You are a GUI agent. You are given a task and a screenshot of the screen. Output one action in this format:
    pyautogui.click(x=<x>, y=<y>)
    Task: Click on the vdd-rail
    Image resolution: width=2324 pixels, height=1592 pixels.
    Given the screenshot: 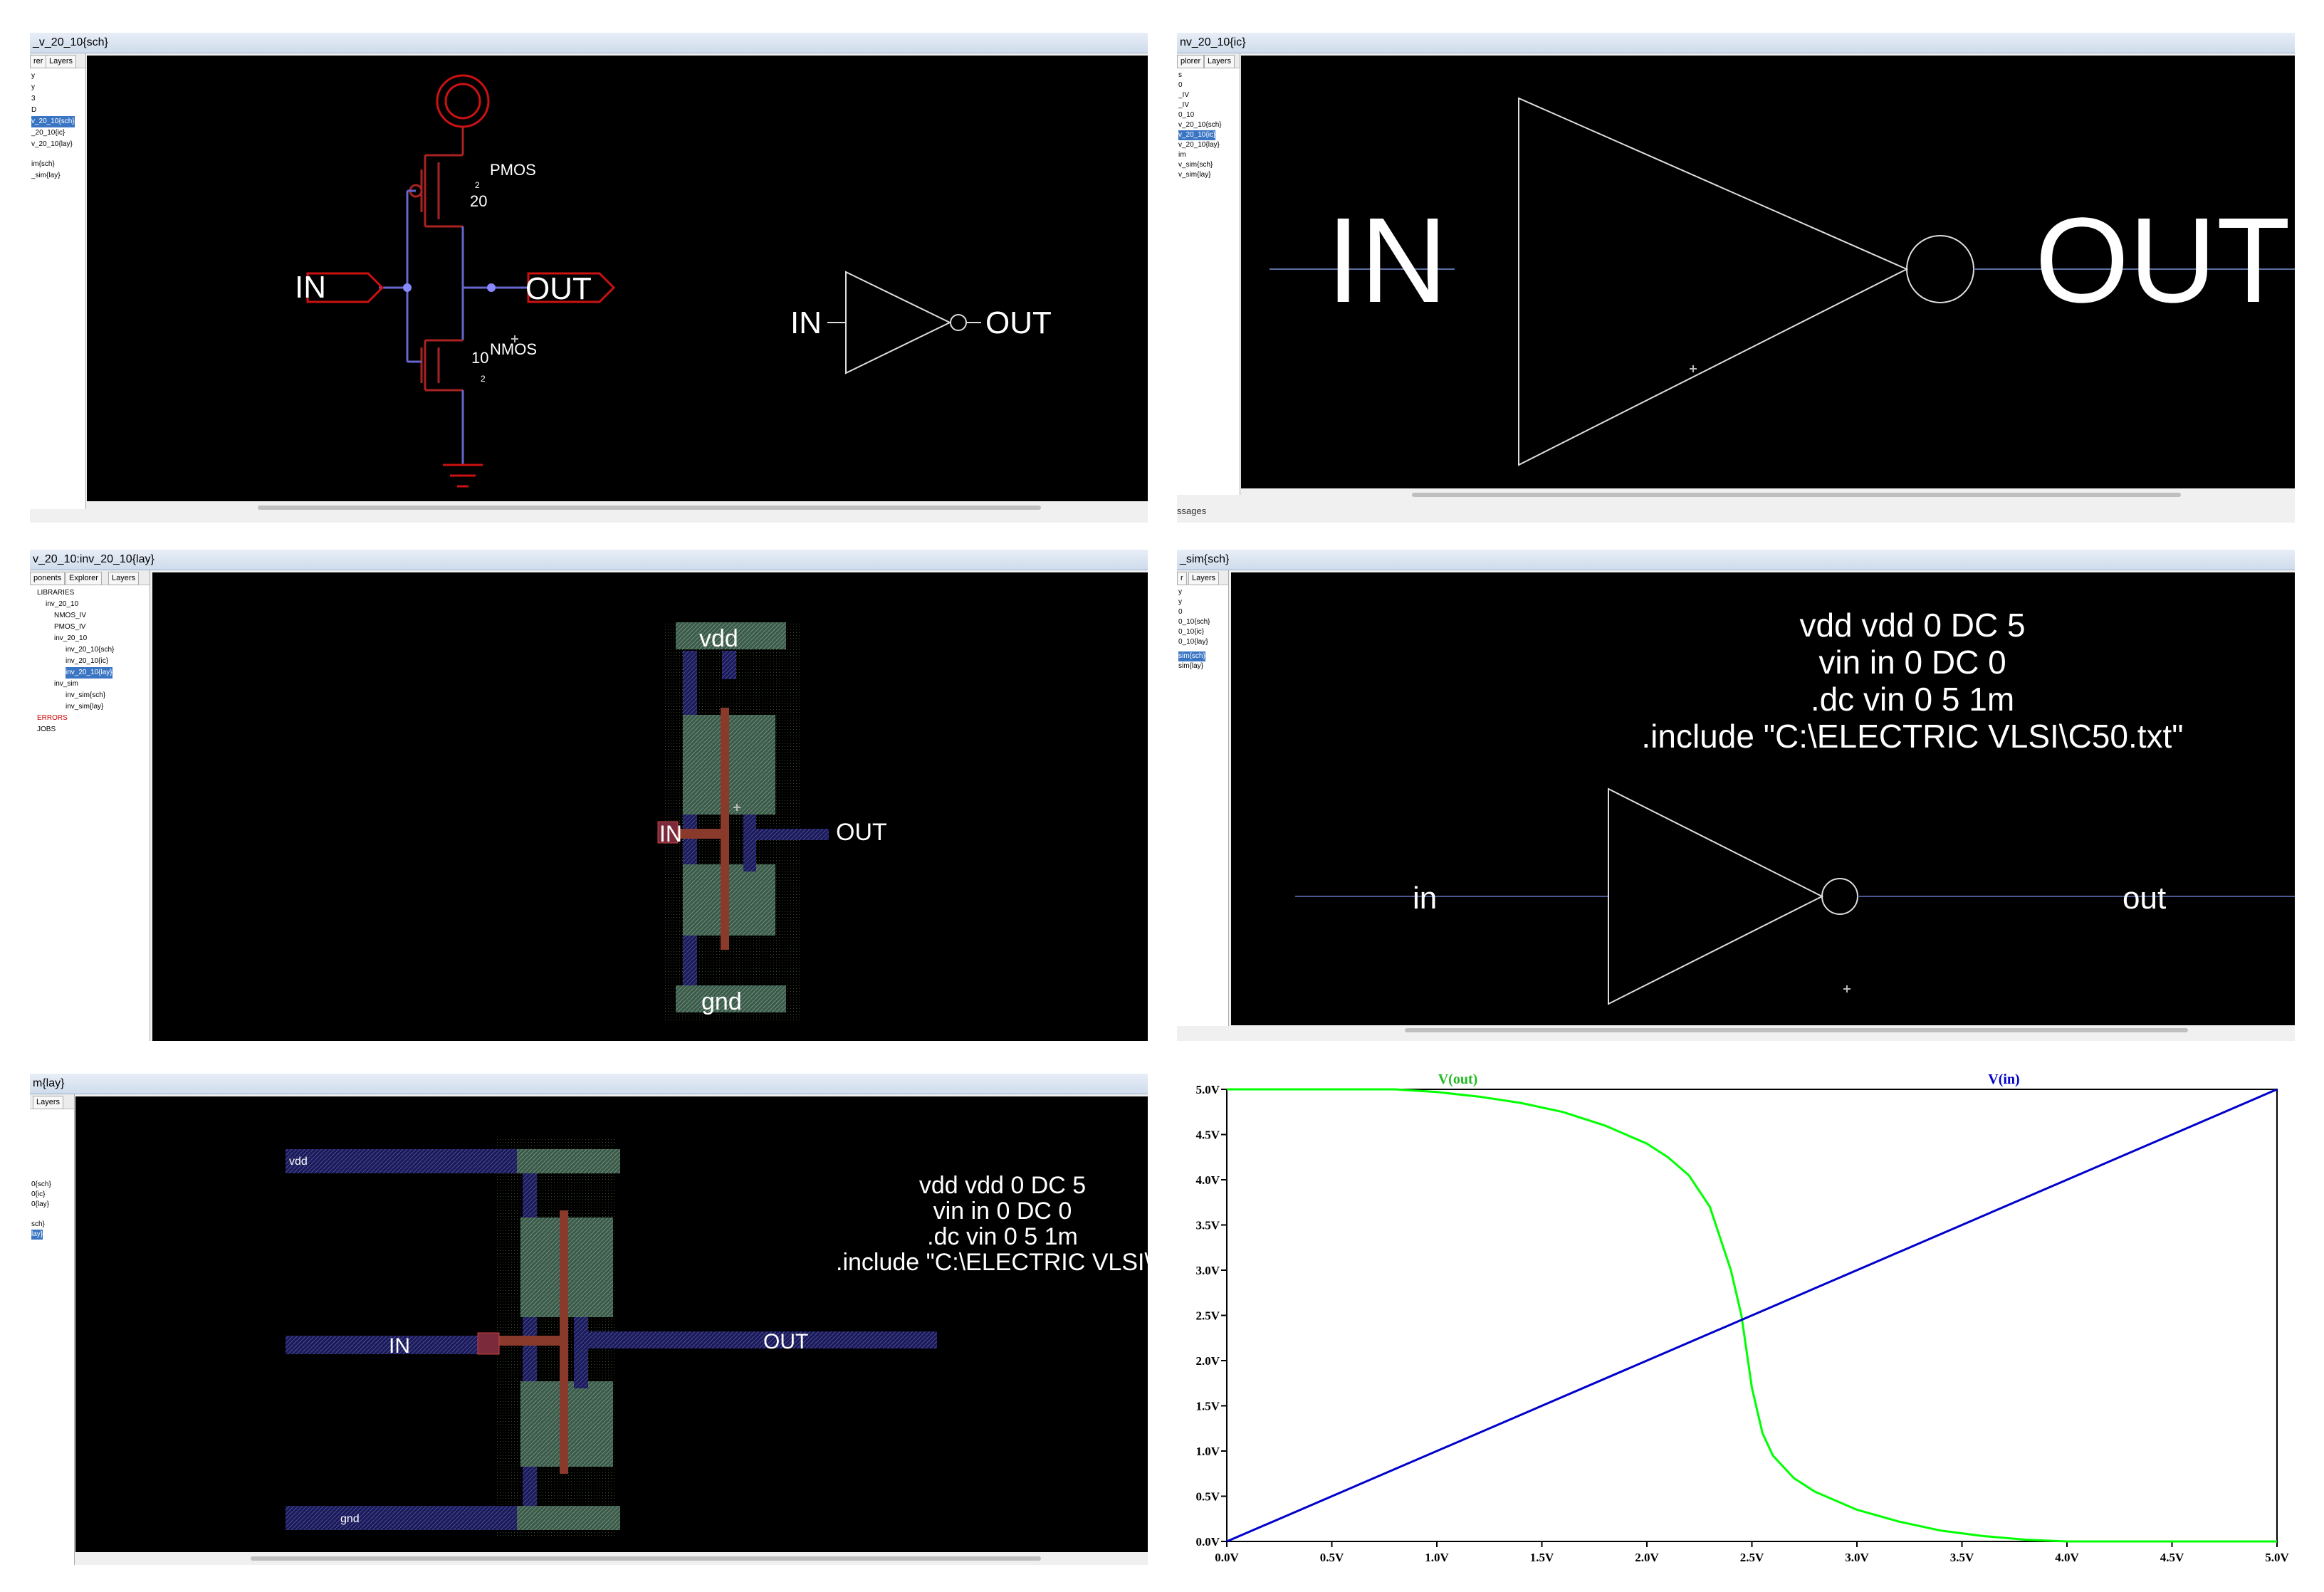 What is the action you would take?
    pyautogui.click(x=731, y=635)
    